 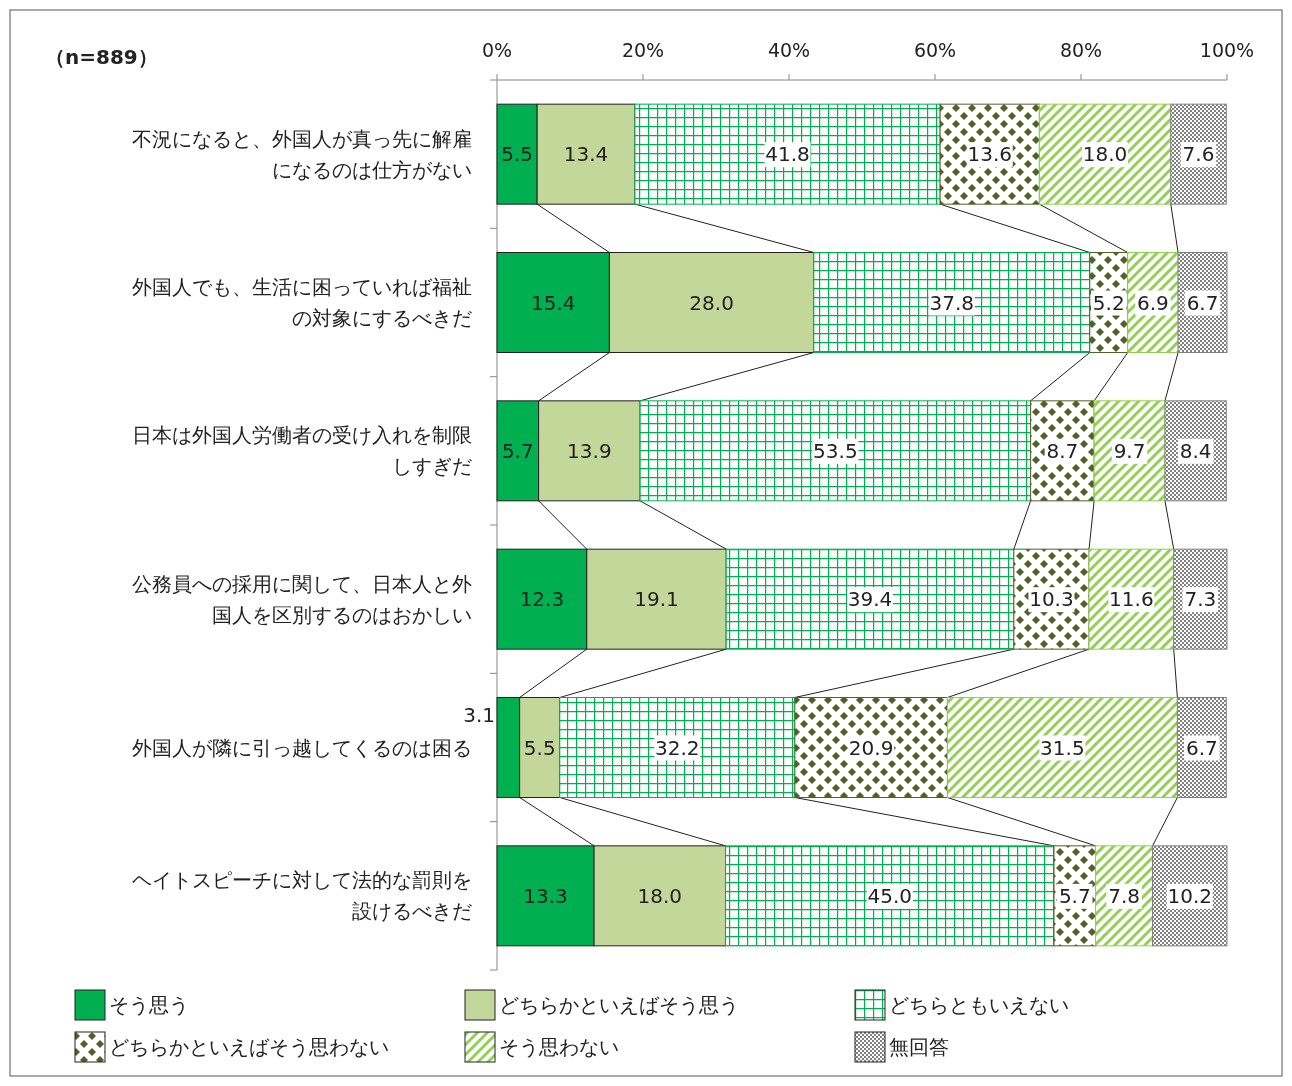 I want to click on y-tick-label: ヘイトスピーチに対して法的な罰則を設けるべきだ, so click(x=302, y=896).